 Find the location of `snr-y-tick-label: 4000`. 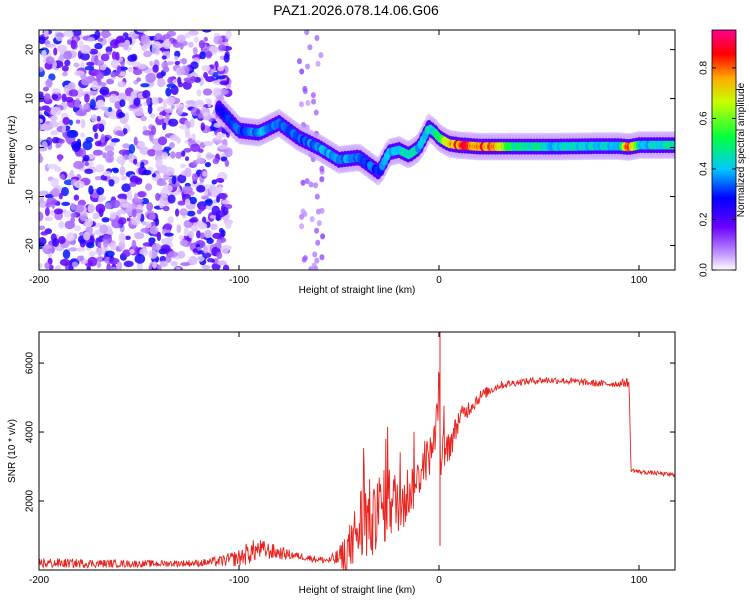

snr-y-tick-label: 4000 is located at coordinates (30, 431).